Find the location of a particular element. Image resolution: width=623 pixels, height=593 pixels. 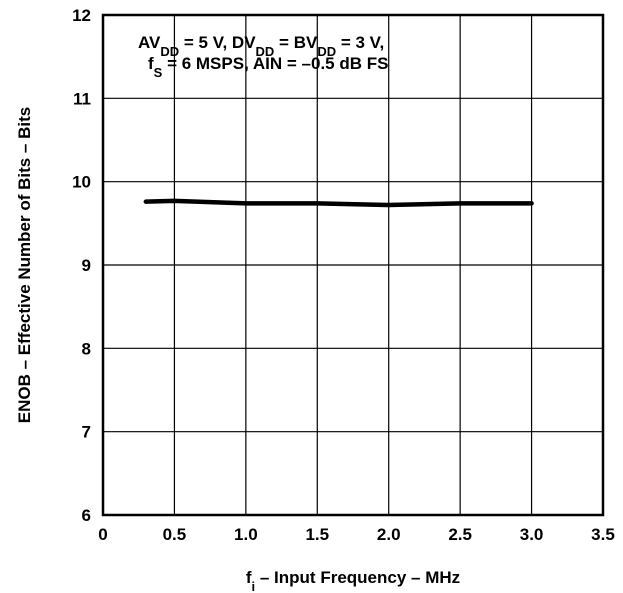

x-tick-label: 1.0 is located at coordinates (246, 534).